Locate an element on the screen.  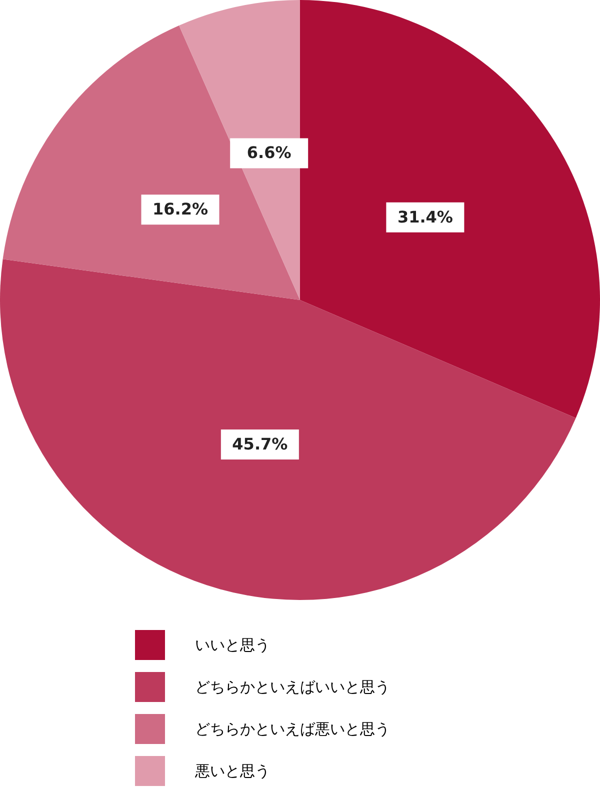
data-label: 6.6% is located at coordinates (269, 152).